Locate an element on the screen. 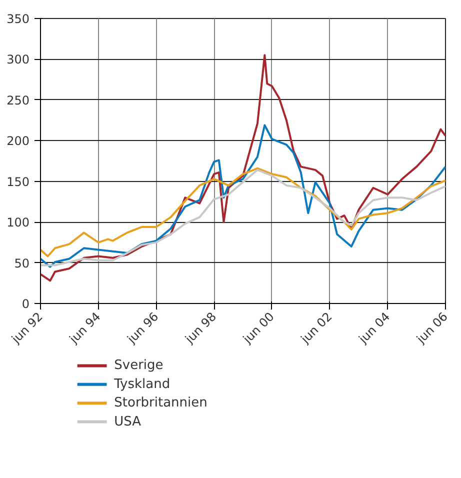 This screenshot has width=461, height=478. y-tick-label: 100 is located at coordinates (18, 223).